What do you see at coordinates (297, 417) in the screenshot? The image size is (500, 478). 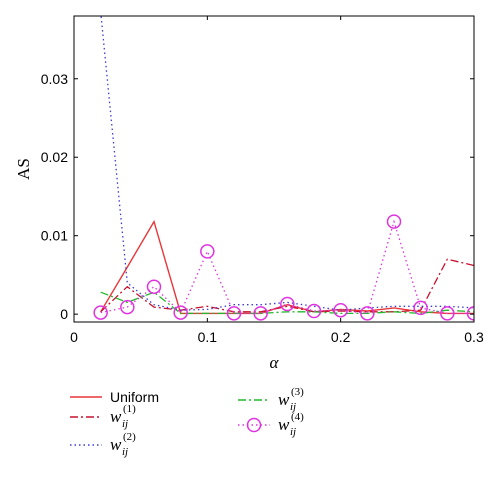 I see `legend-label-superscript: (4)` at bounding box center [297, 417].